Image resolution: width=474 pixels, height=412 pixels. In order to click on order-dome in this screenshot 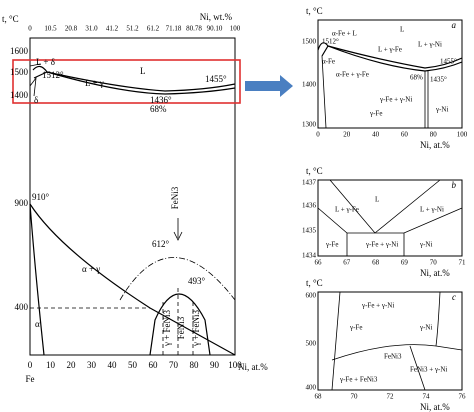, I will do `click(177, 279)`.